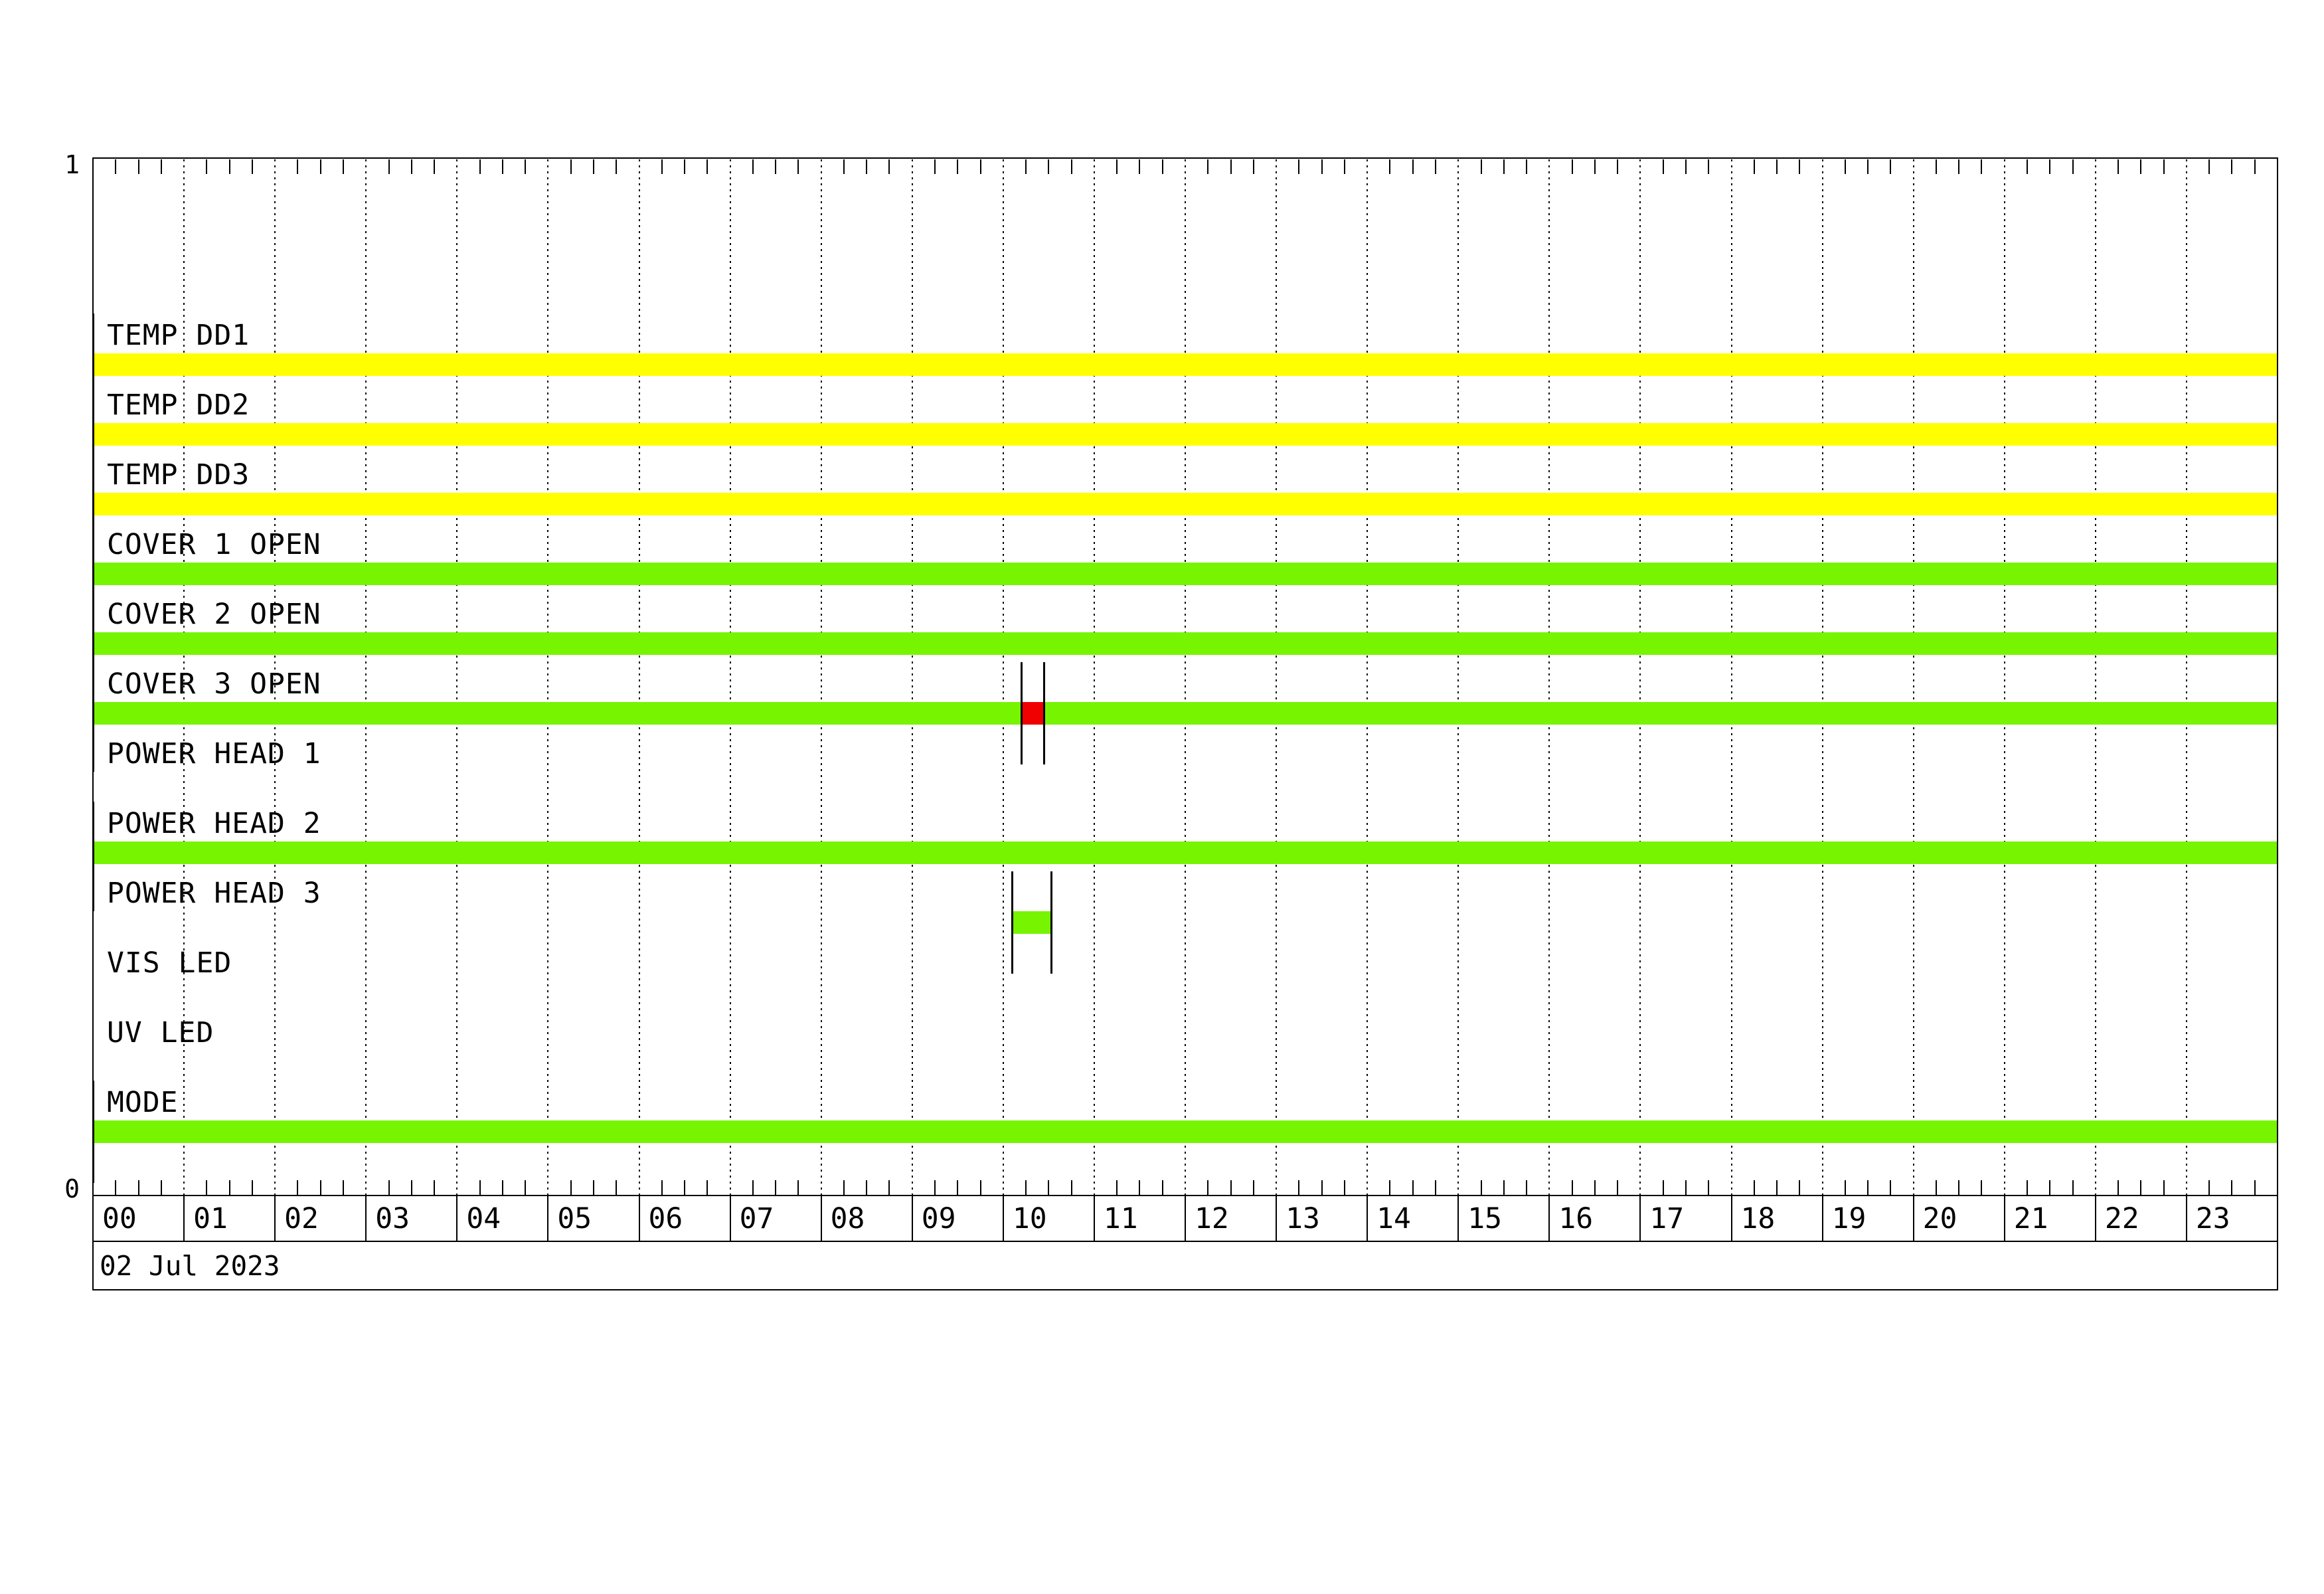 This screenshot has height=1594, width=2324. Describe the element at coordinates (1485, 1218) in the screenshot. I see `hour-label: 15` at that location.